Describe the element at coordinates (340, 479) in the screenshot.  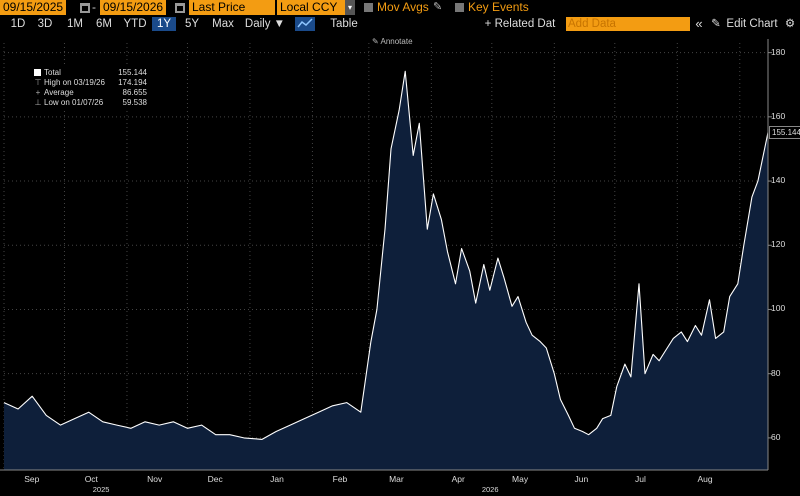
I see `x-tick-label: Feb` at that location.